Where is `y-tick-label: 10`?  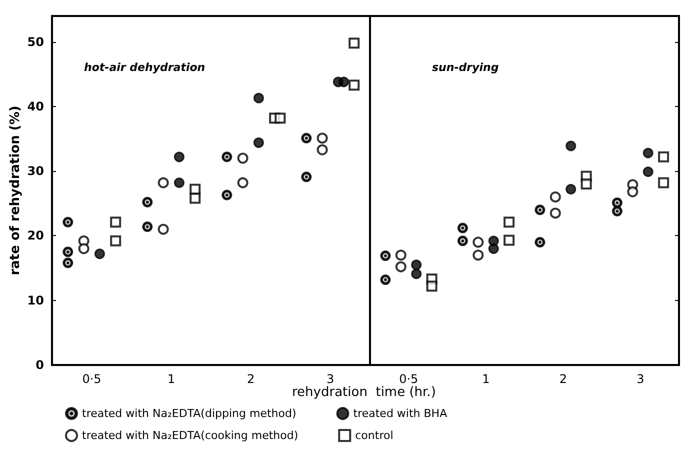 y-tick-label: 10 is located at coordinates (35, 300).